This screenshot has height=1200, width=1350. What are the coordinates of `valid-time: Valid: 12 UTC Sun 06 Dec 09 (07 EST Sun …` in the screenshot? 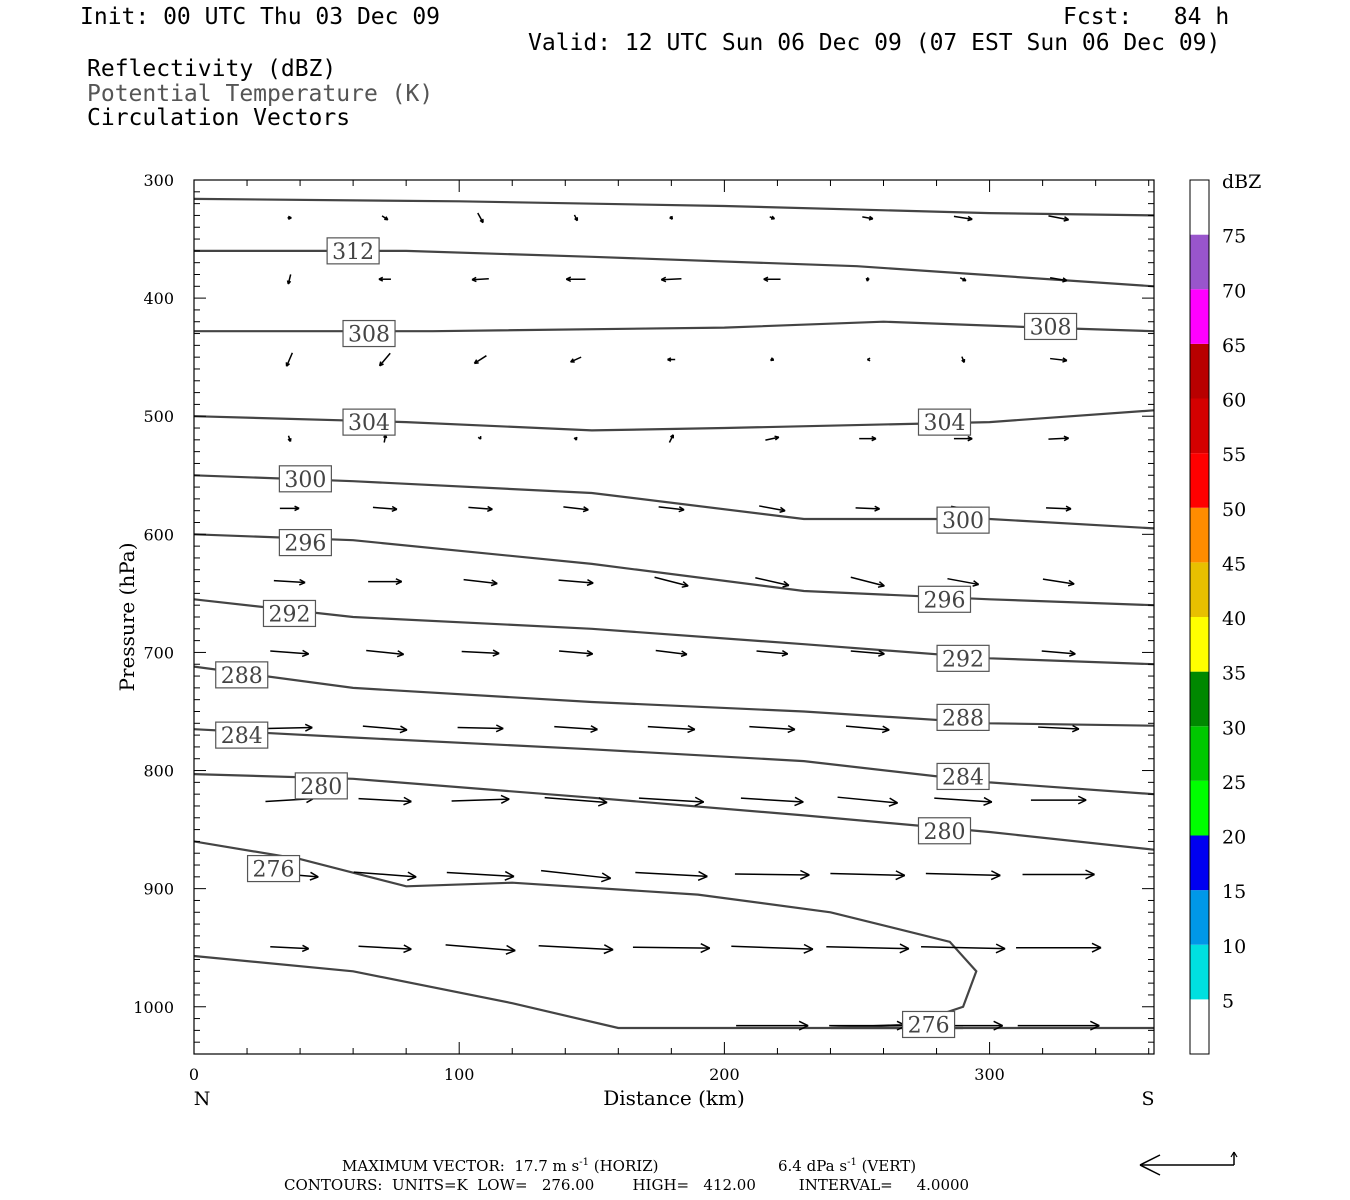 It's located at (874, 43).